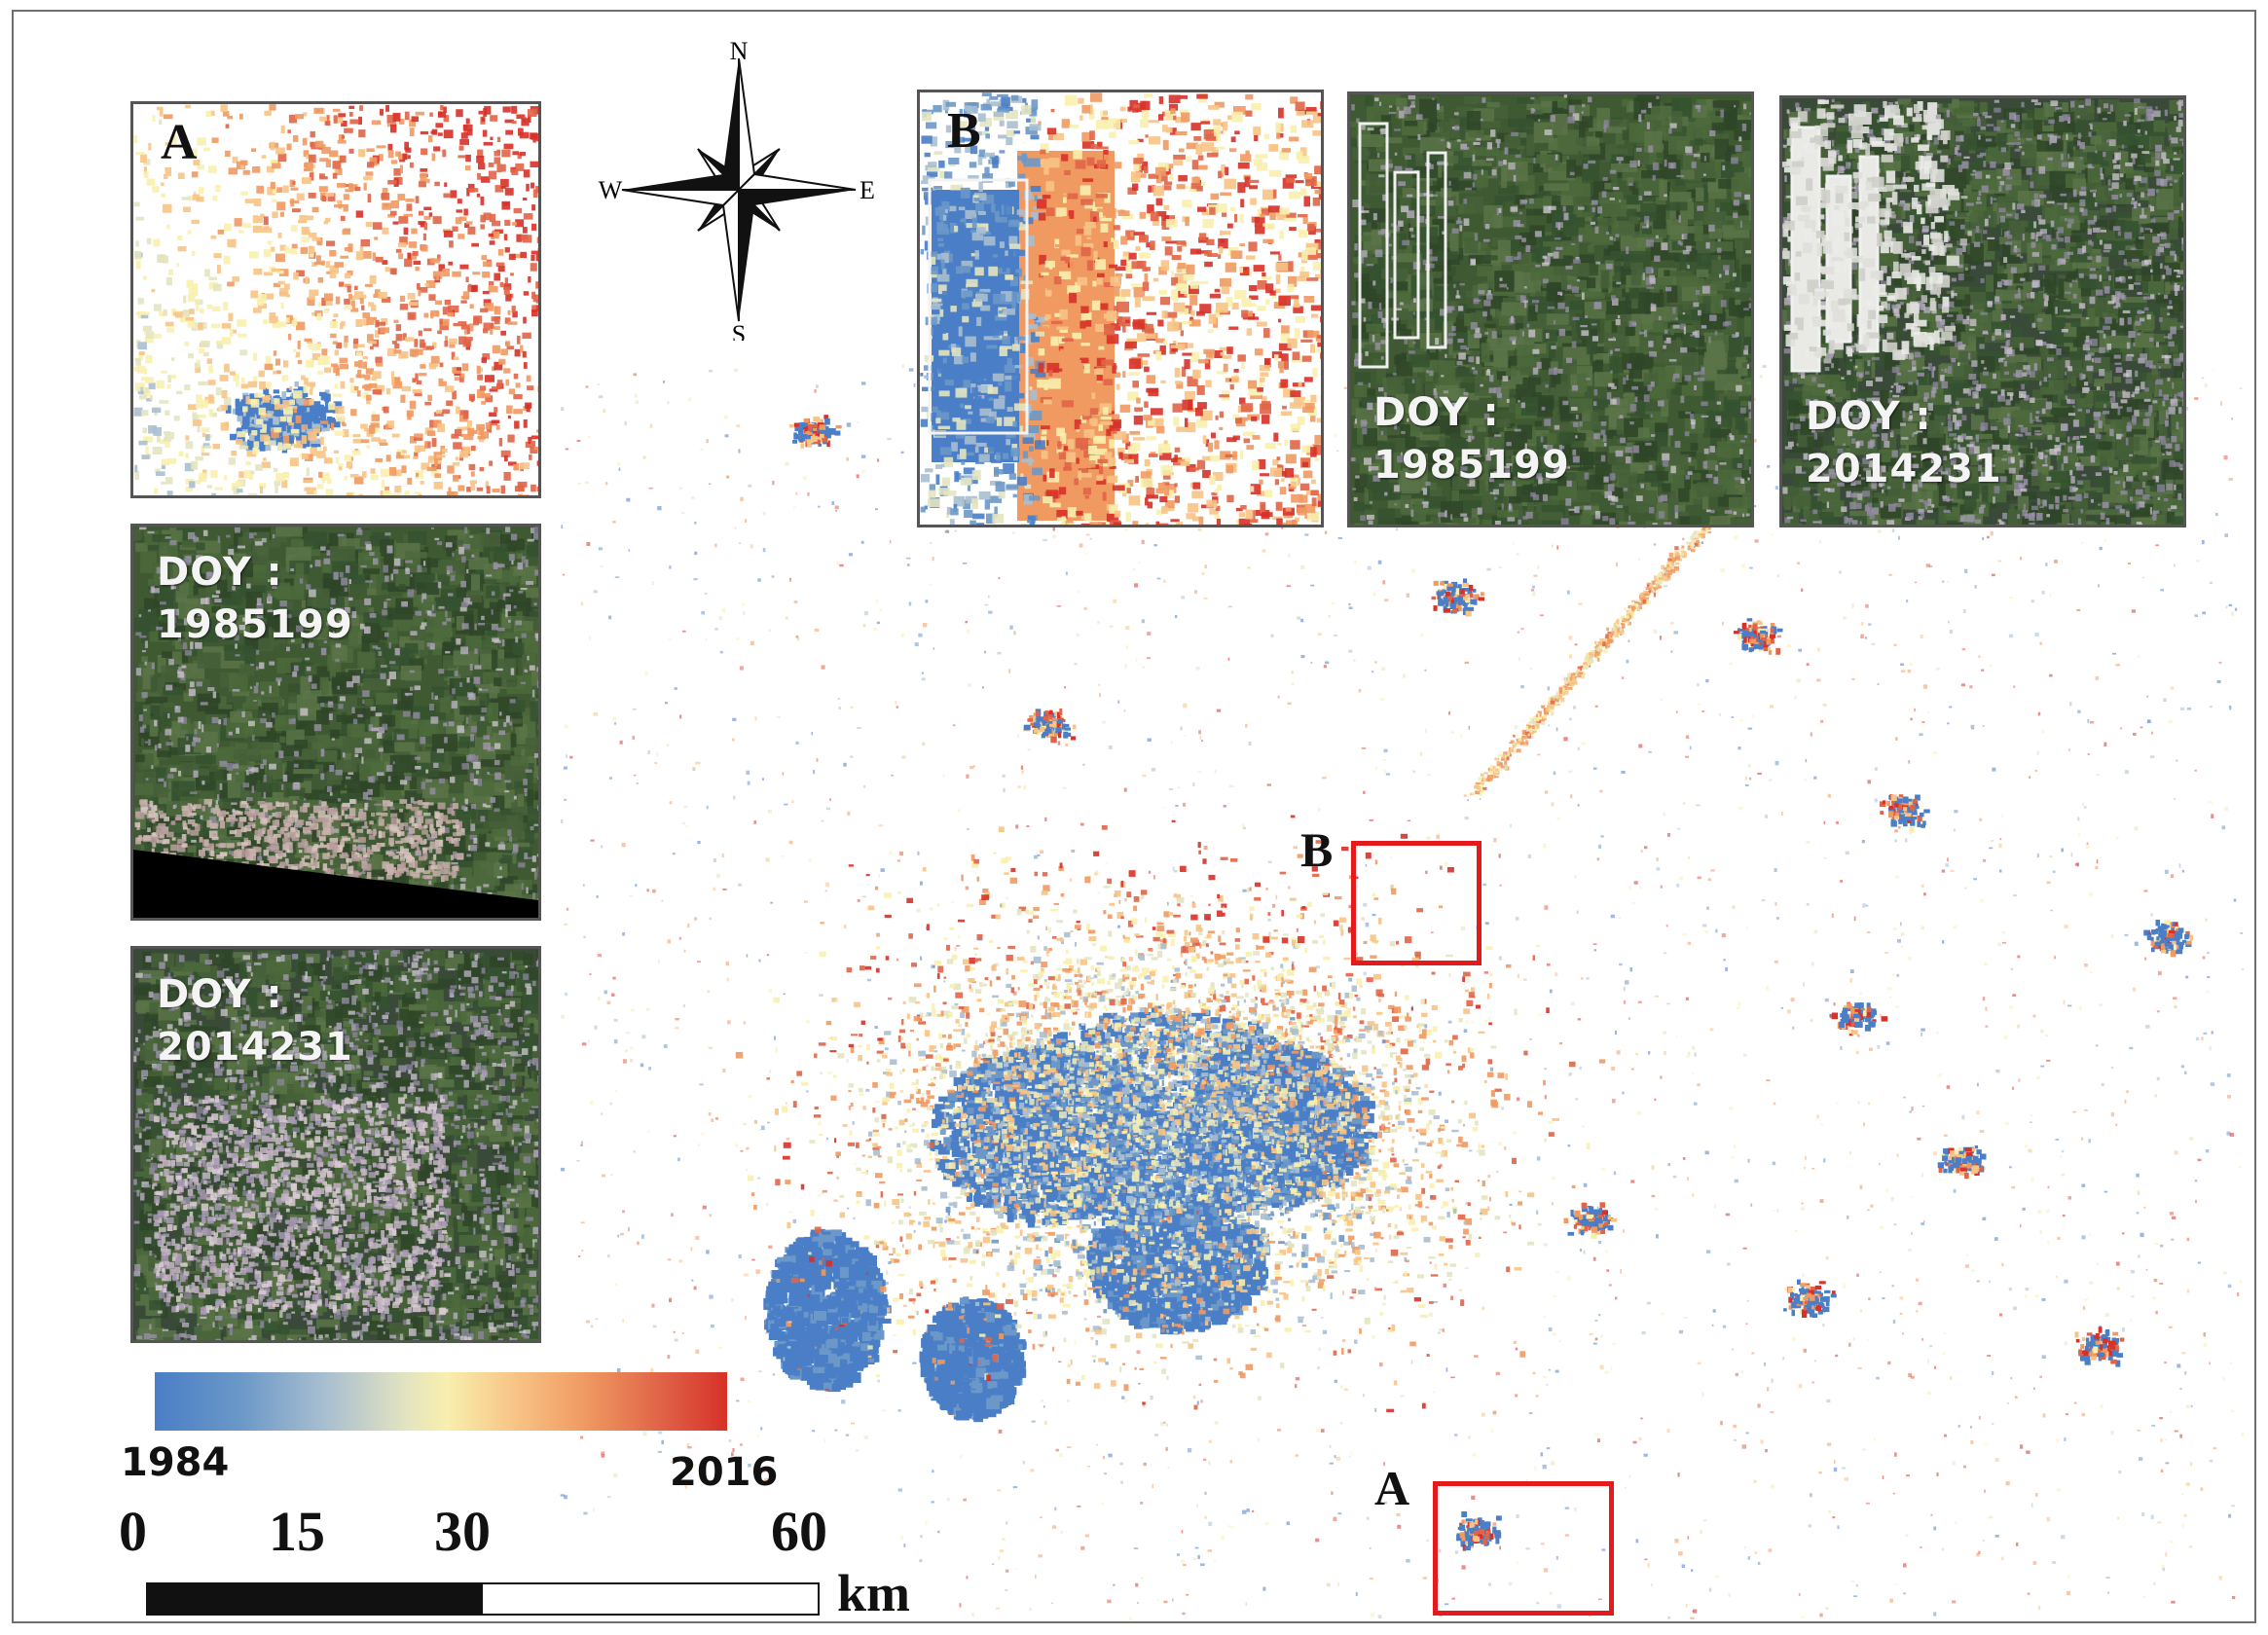 The width and height of the screenshot is (2268, 1635). I want to click on scale-tick-0: 0, so click(133, 1531).